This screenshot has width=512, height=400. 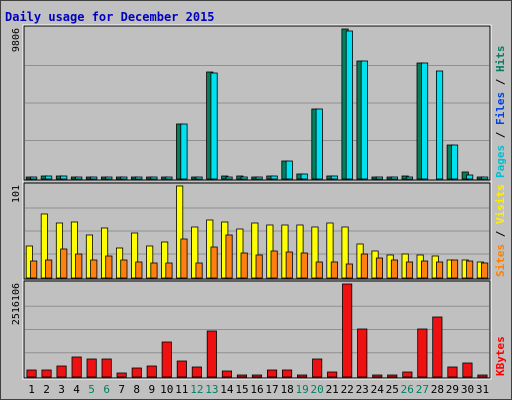 I want to click on chart-title: Daily usage for December 2015, so click(x=110, y=17).